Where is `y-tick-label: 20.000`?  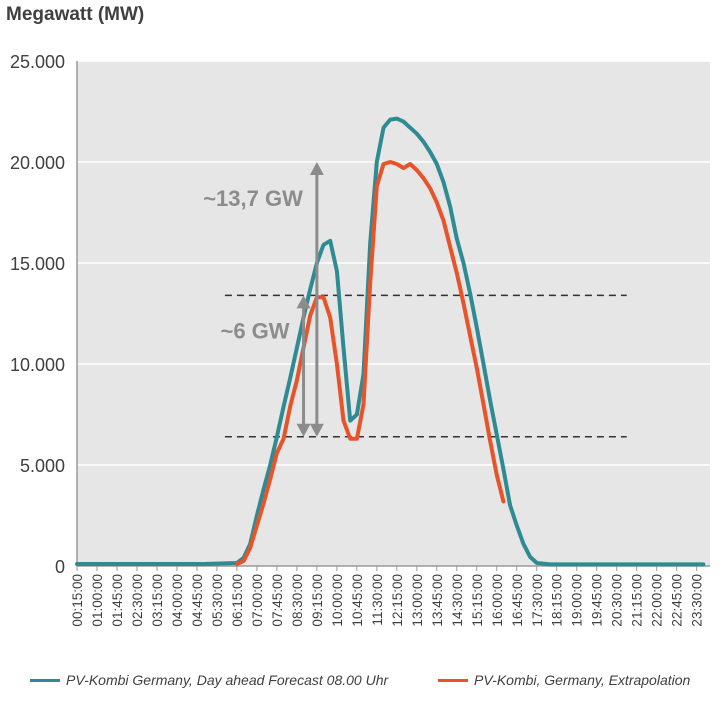 y-tick-label: 20.000 is located at coordinates (37, 163).